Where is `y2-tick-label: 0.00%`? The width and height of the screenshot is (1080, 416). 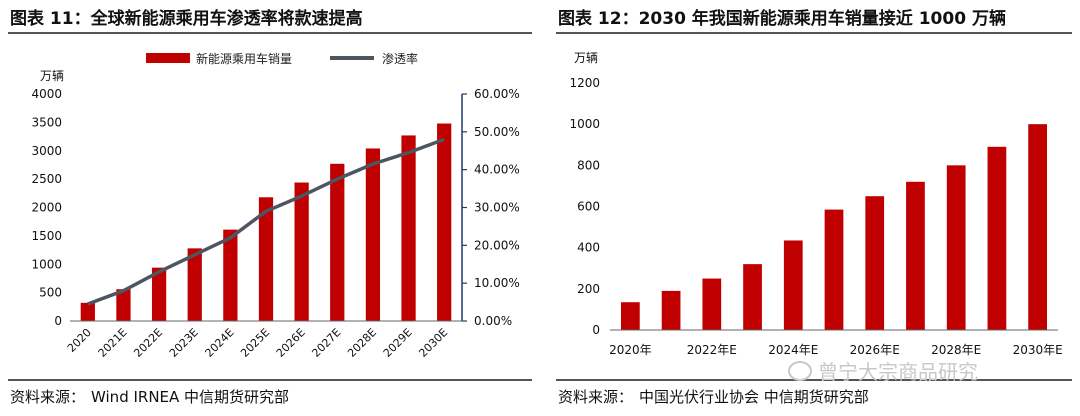 y2-tick-label: 0.00% is located at coordinates (493, 321).